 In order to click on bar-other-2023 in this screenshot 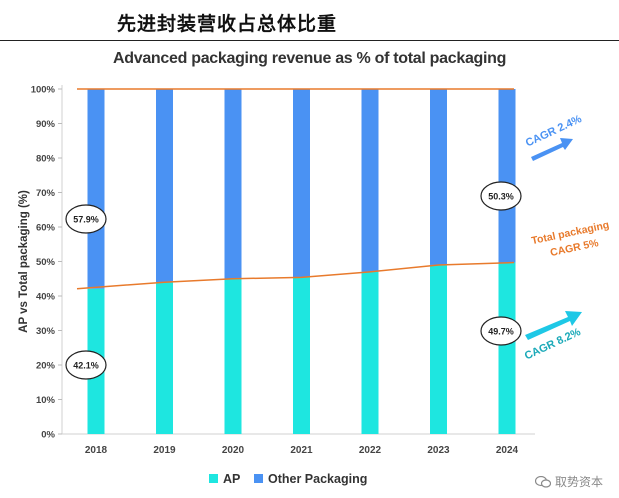, I will do `click(438, 177)`.